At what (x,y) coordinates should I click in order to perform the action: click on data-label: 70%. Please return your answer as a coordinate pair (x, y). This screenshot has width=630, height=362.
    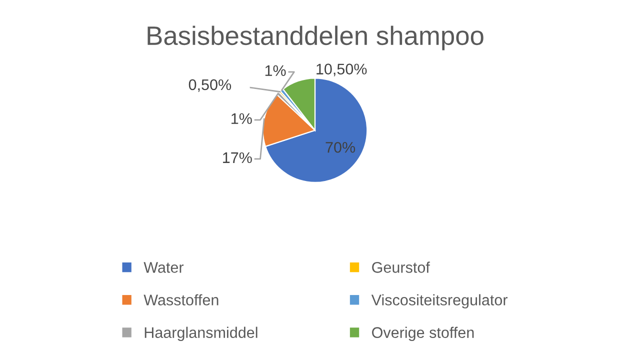
    Looking at the image, I should click on (341, 147).